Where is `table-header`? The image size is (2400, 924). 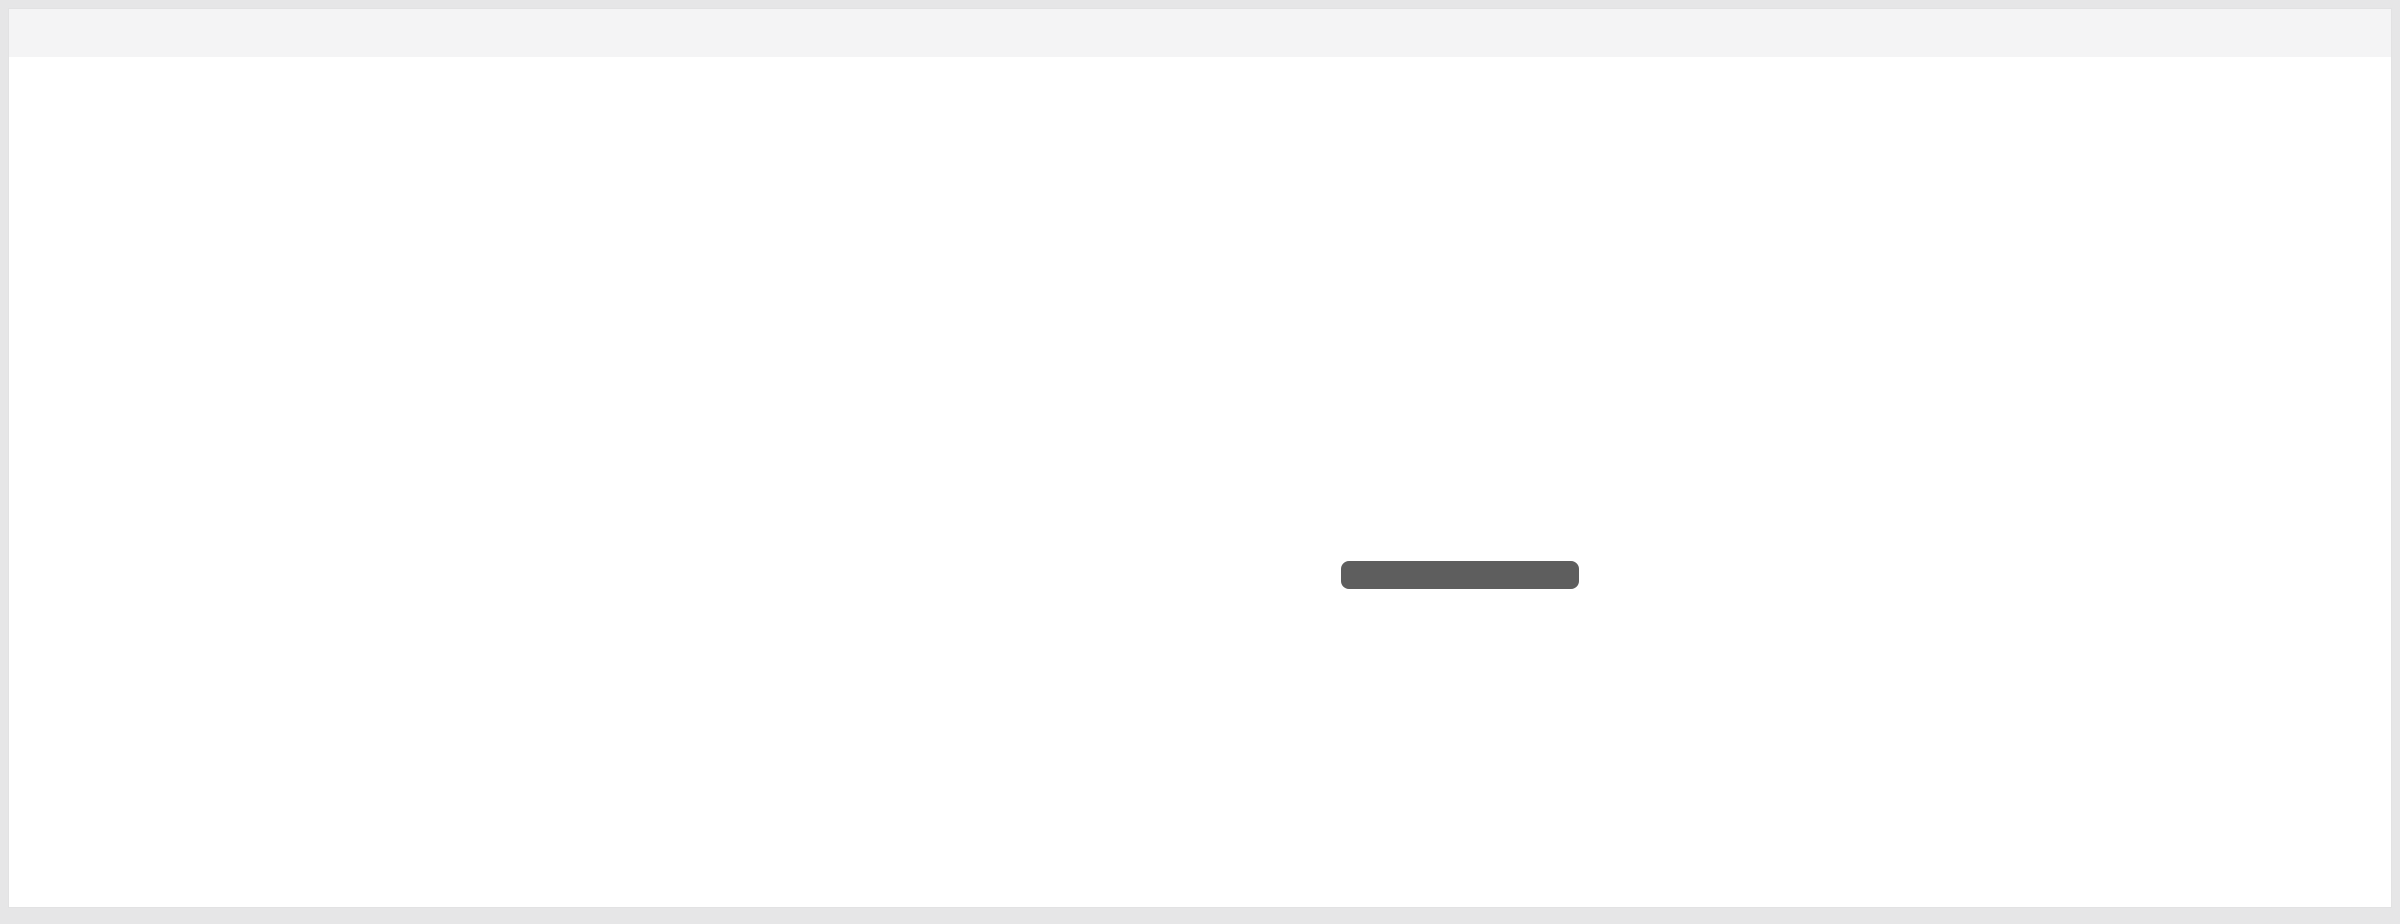
table-header is located at coordinates (1200, 33).